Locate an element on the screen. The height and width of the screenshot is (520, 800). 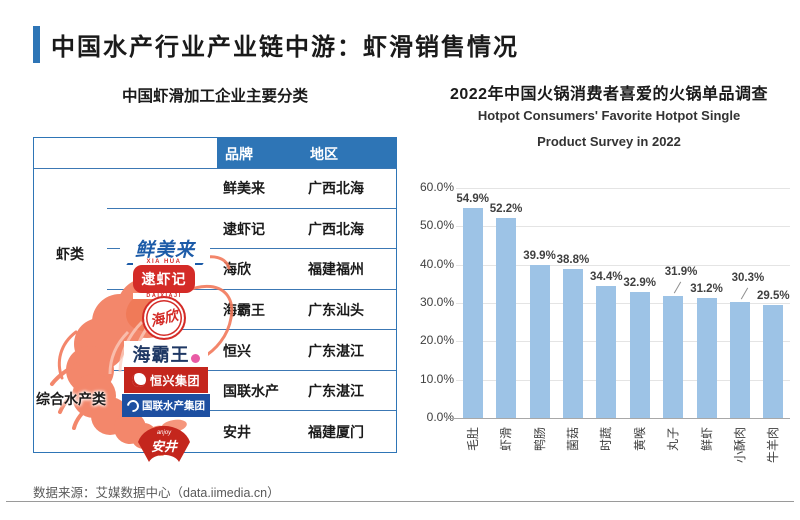
guolian-logo-text: 国联水产集团 is located at coordinates (173, 406).